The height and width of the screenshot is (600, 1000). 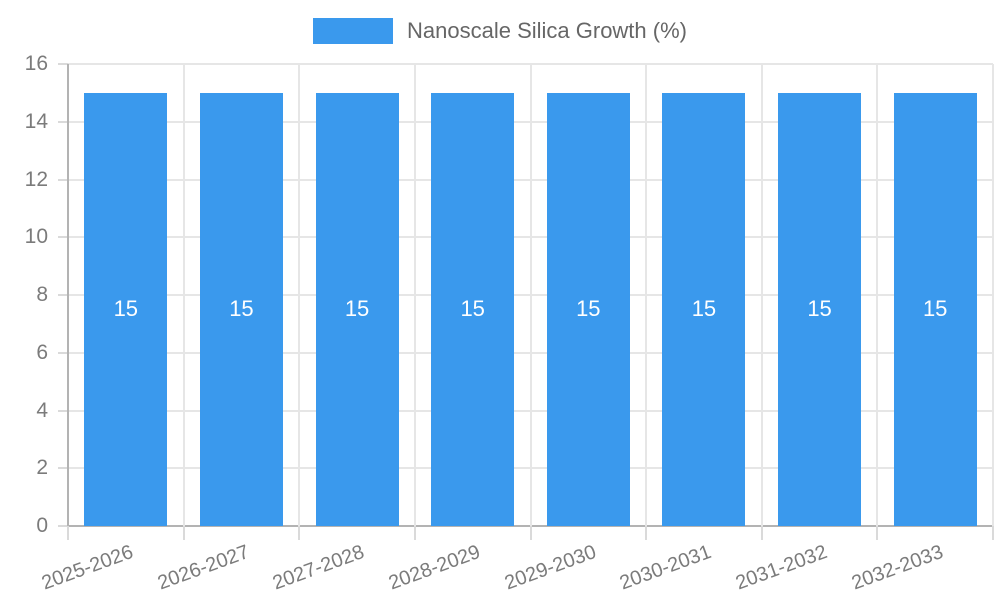 What do you see at coordinates (550, 568) in the screenshot?
I see `x-axis-label: 2029-2030` at bounding box center [550, 568].